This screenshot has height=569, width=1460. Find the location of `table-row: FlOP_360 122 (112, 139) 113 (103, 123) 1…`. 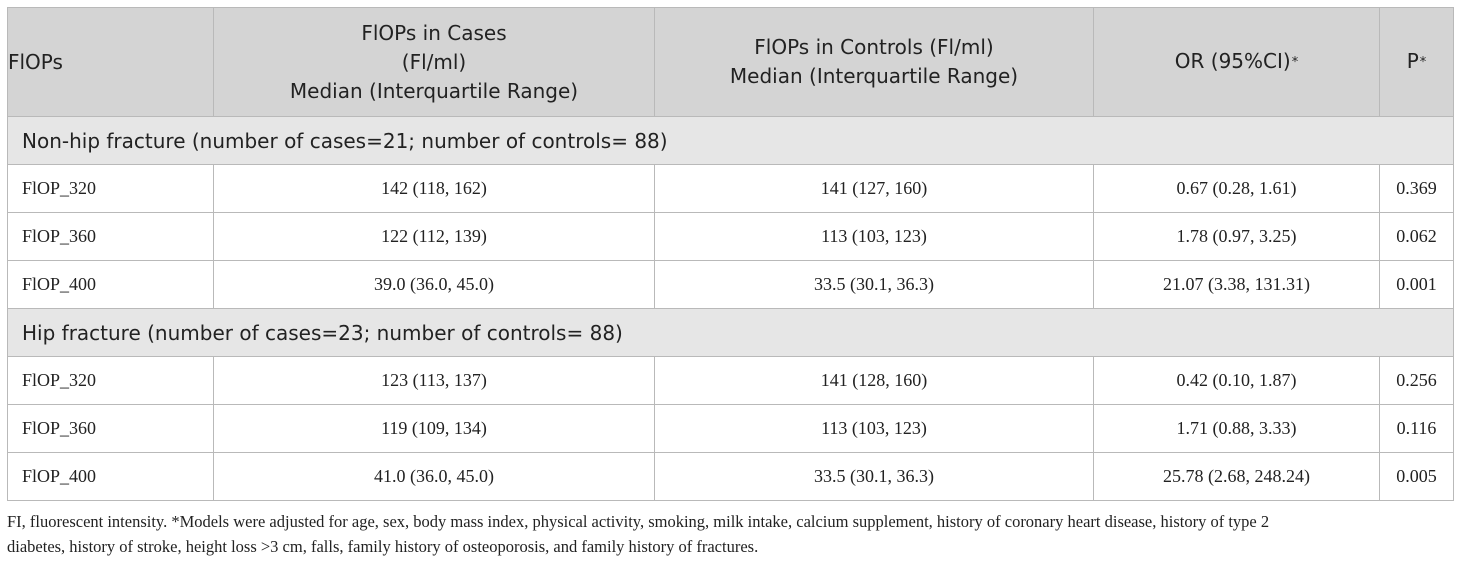

table-row: FlOP_360 122 (112, 139) 113 (103, 123) 1… is located at coordinates (730, 236).